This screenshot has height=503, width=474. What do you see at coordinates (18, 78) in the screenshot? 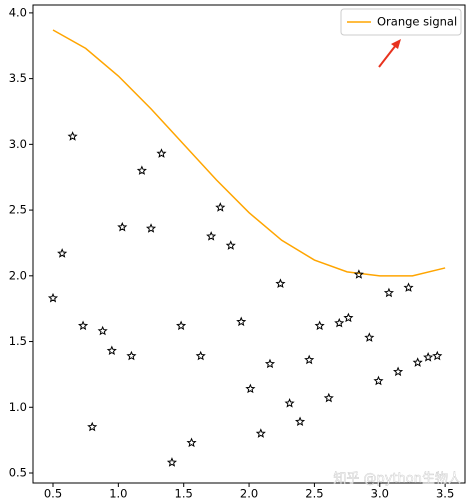
I see `y-tick-label: 3.5` at bounding box center [18, 78].